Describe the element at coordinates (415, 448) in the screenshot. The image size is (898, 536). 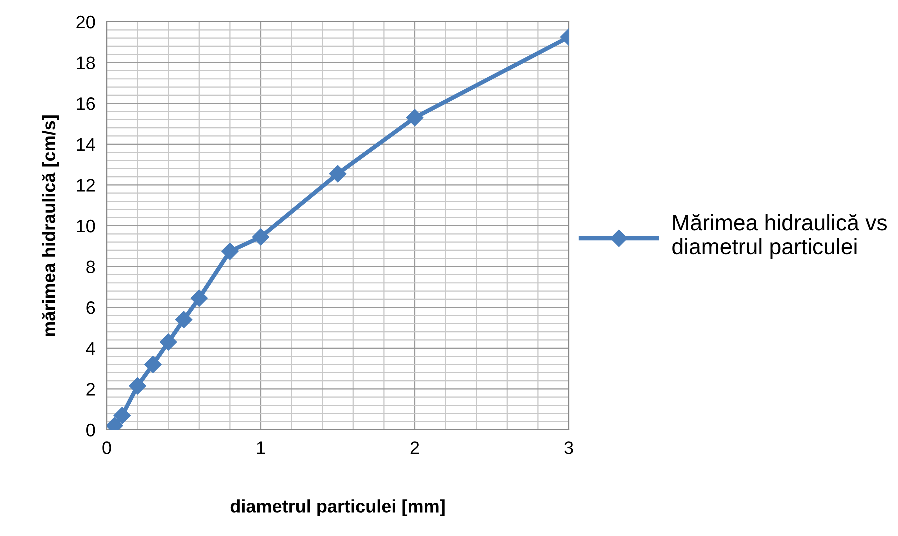
I see `x-tick-label: 2` at that location.